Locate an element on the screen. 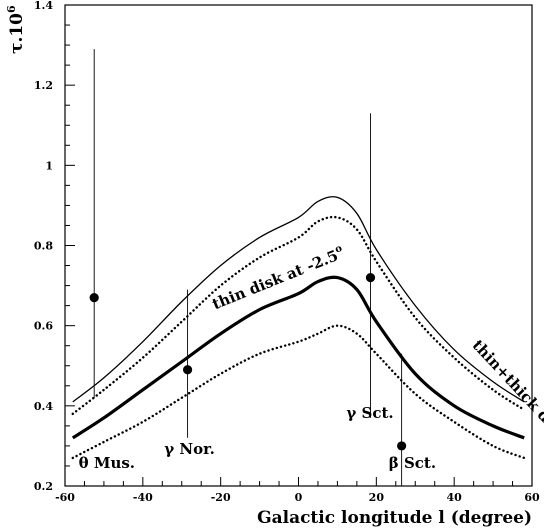 The image size is (544, 530). annotation-label: θ Mus. is located at coordinates (107, 463).